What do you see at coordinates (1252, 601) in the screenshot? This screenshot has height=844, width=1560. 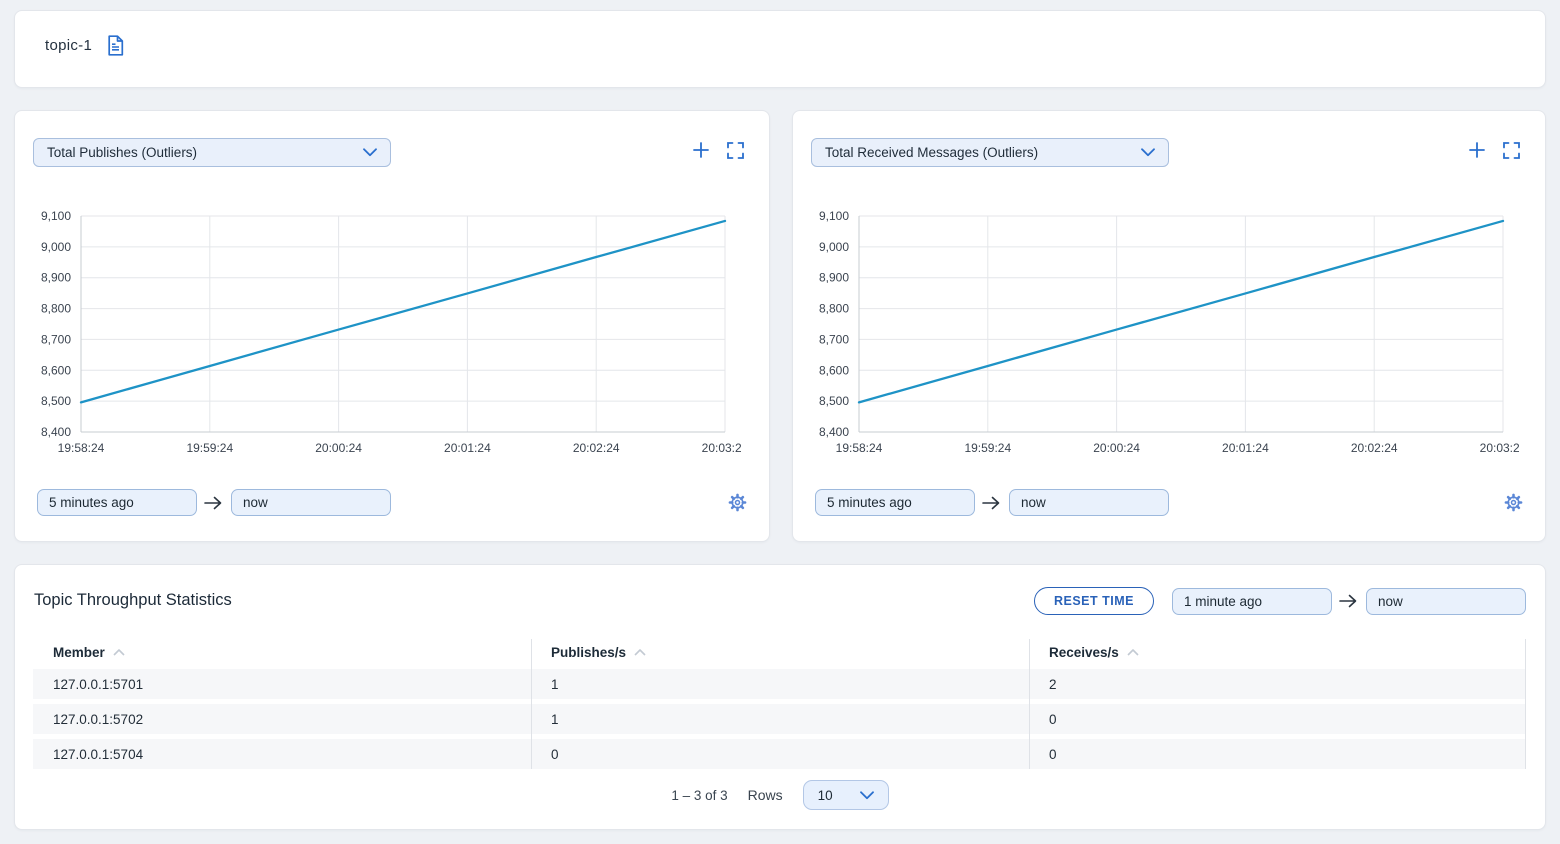 I see `stats-time-from-input` at bounding box center [1252, 601].